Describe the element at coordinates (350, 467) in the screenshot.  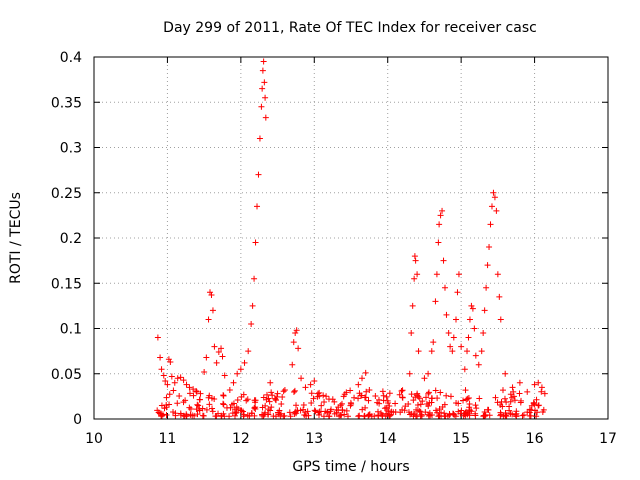
I see `x-axis-label: GPS time / hours` at that location.